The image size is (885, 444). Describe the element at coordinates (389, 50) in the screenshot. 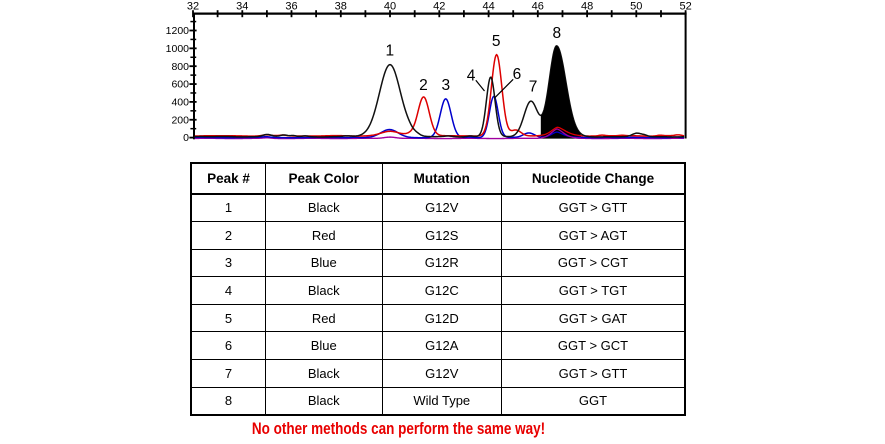

I see `svg-text: 1` at that location.